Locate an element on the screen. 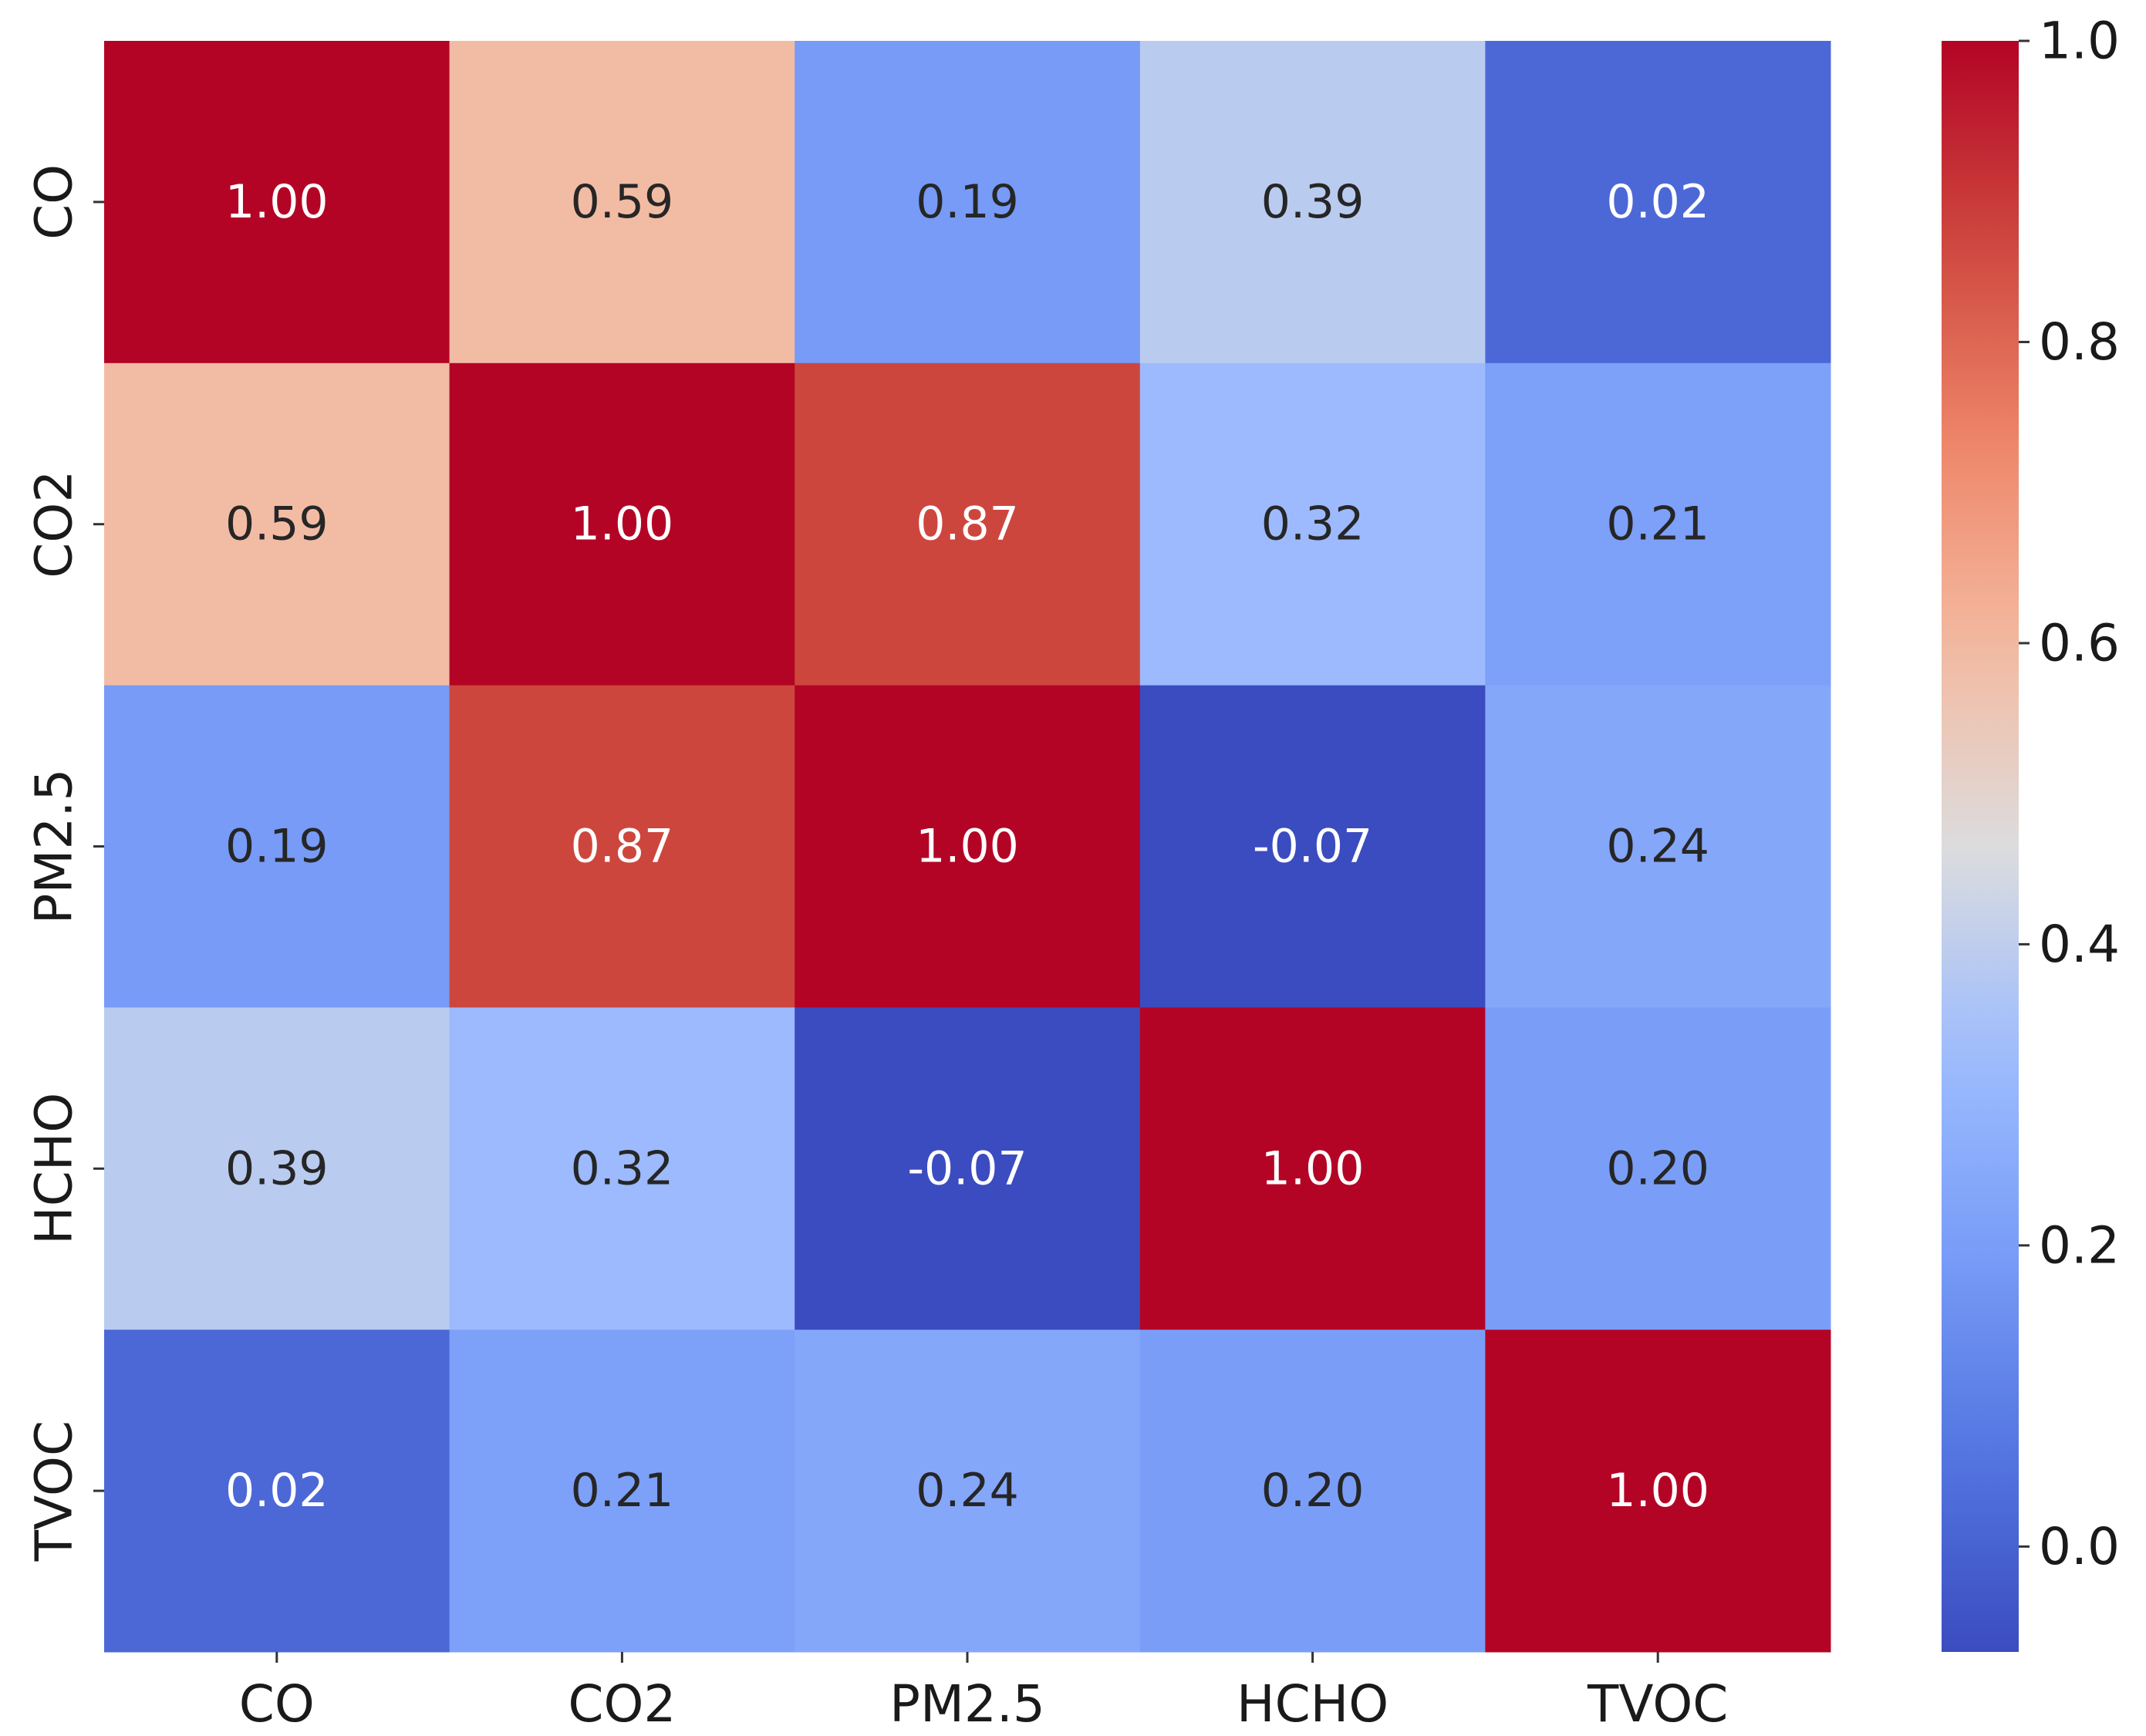 This screenshot has height=1736, width=2146. heatmap-cell-PM2.5-CO is located at coordinates (277, 846).